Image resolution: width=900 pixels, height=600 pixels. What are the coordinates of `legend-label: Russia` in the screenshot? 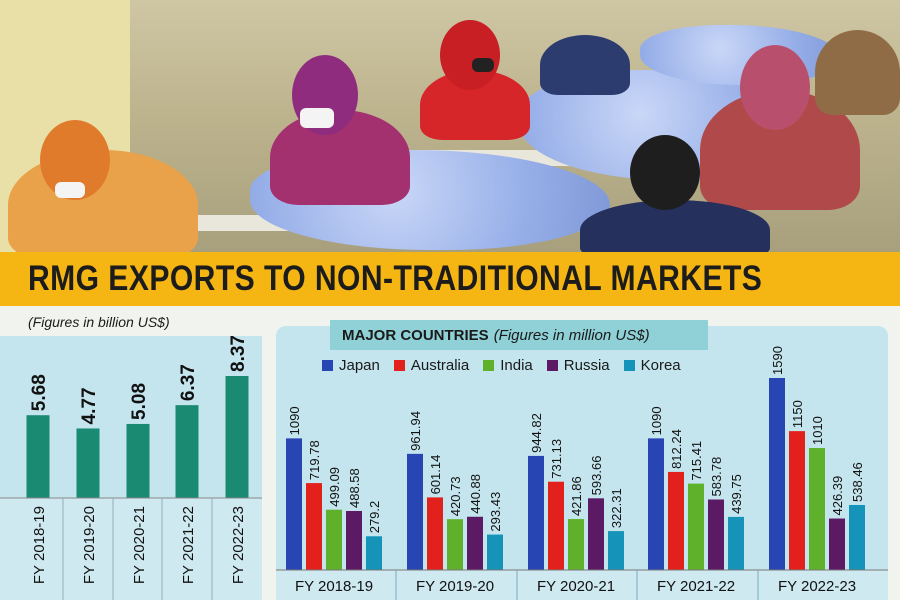 It's located at (586, 365).